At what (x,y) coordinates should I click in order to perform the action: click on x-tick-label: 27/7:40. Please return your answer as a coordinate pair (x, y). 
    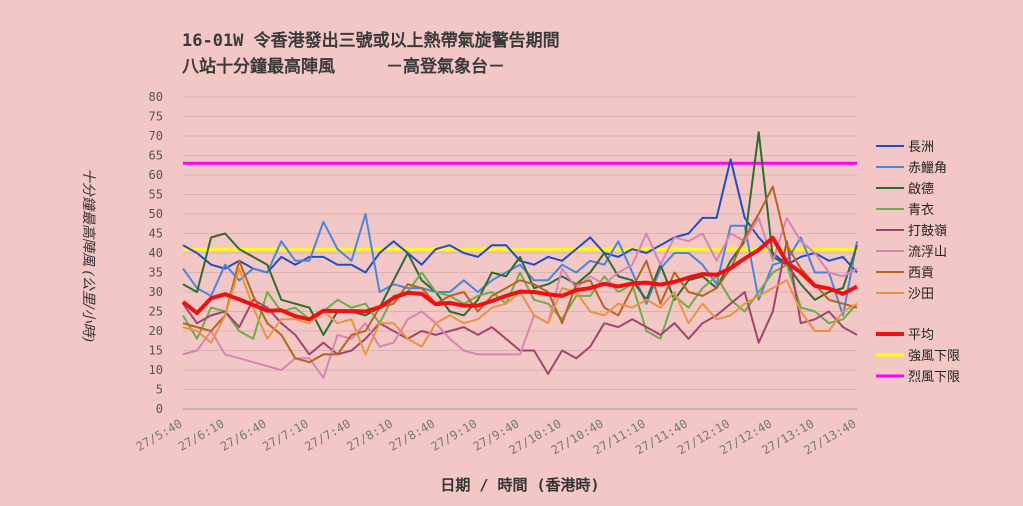
    Looking at the image, I should click on (327, 434).